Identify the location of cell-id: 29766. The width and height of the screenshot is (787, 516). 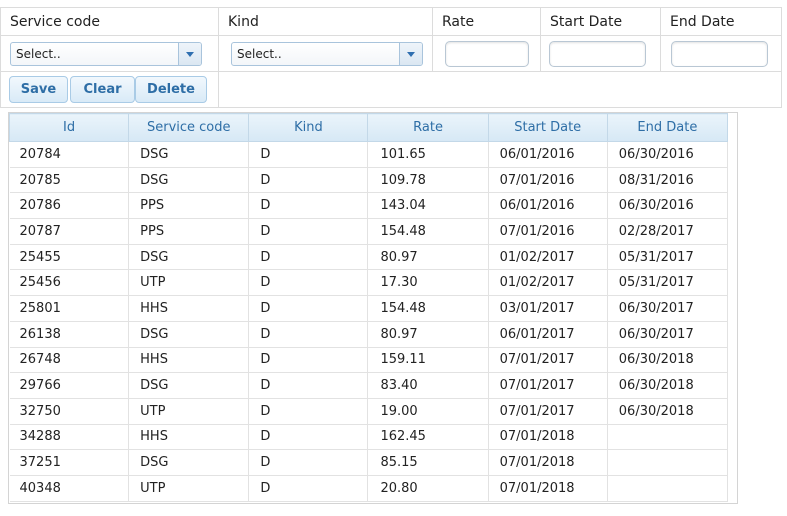
(69, 385).